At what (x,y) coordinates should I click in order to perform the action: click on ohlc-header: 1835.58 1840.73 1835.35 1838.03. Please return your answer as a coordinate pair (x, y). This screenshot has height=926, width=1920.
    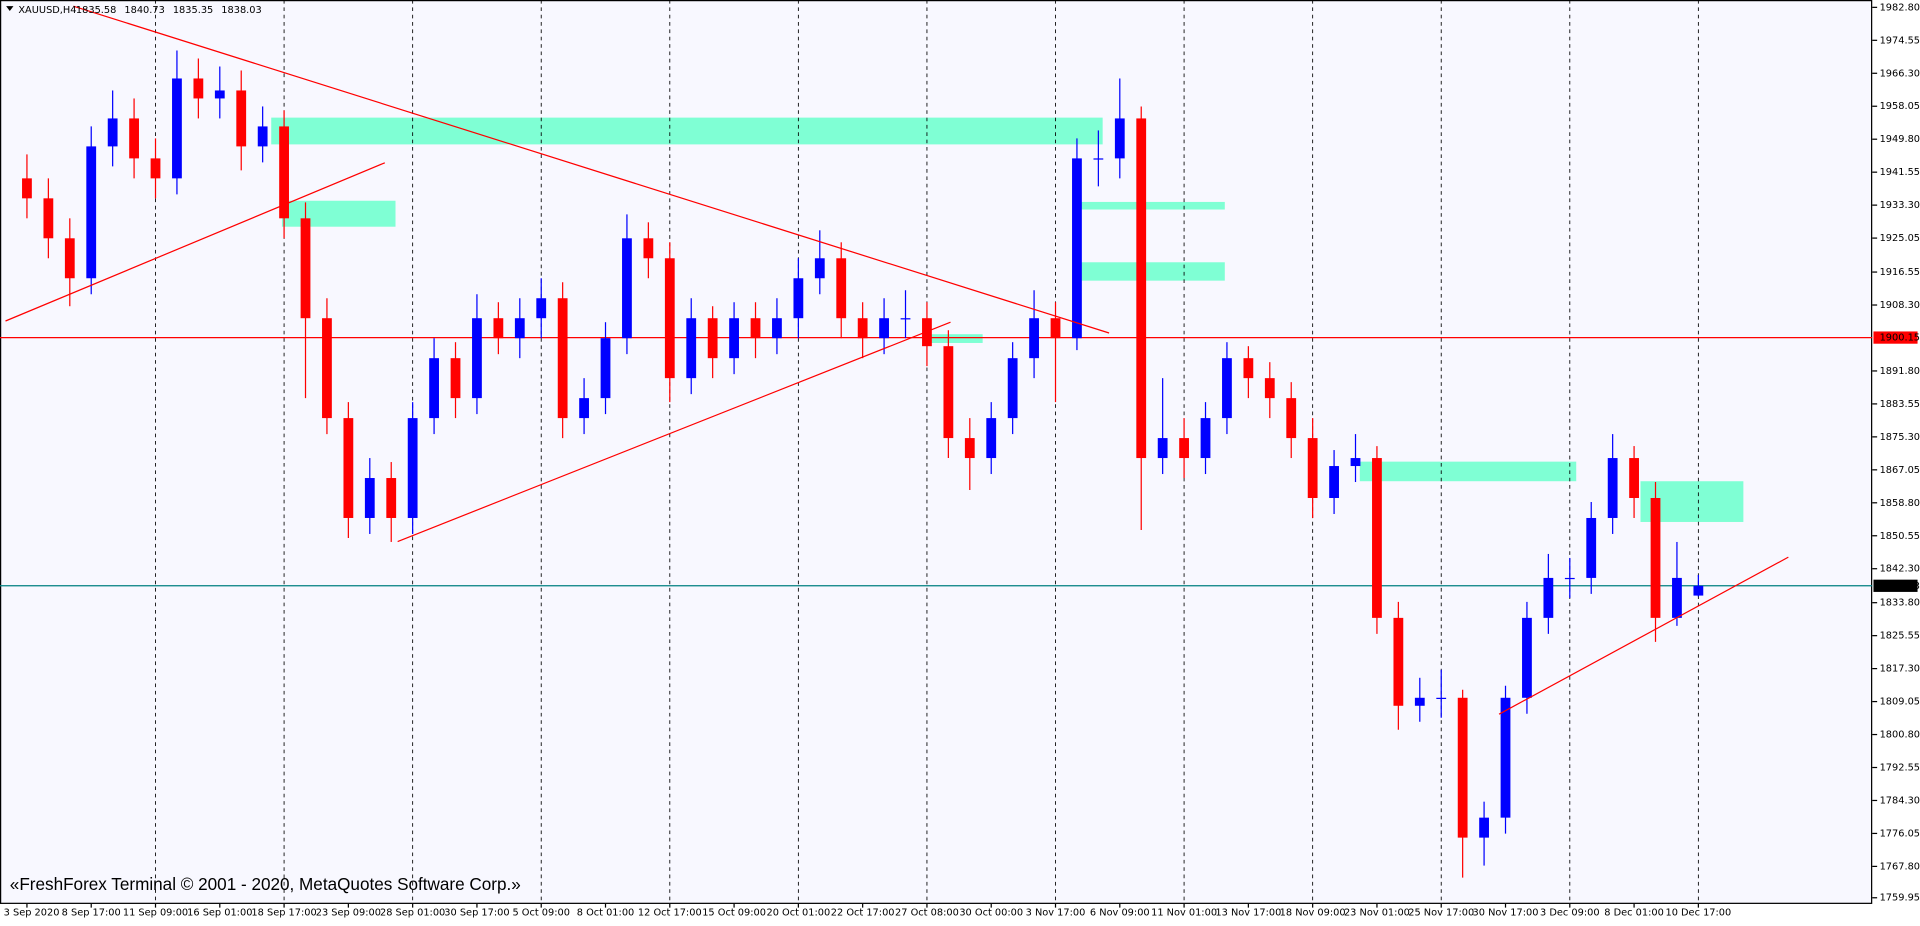
    Looking at the image, I should click on (169, 10).